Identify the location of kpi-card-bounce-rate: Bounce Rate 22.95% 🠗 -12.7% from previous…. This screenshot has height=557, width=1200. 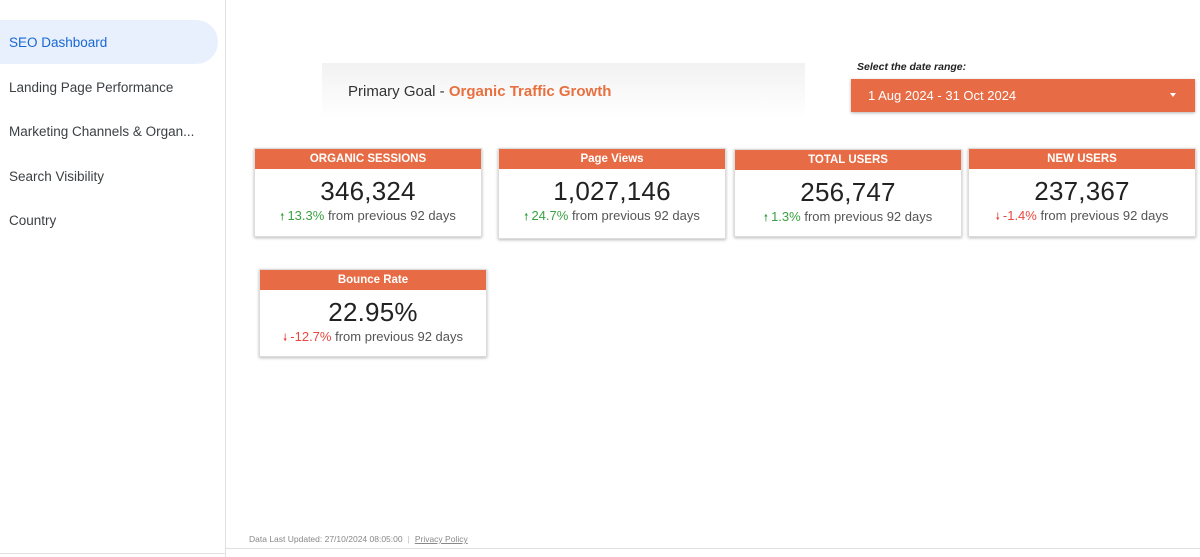
(373, 313).